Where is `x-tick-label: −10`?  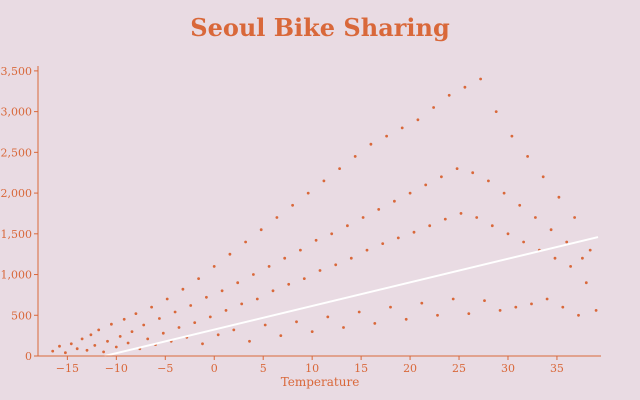 x-tick-label: −10 is located at coordinates (116, 368).